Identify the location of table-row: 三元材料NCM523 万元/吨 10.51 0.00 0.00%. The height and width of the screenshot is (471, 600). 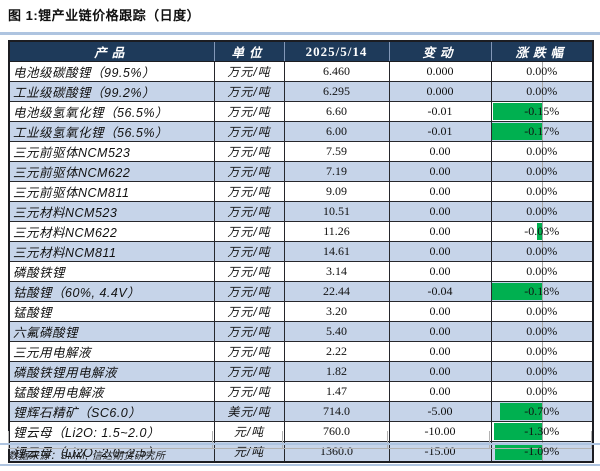
(301, 211).